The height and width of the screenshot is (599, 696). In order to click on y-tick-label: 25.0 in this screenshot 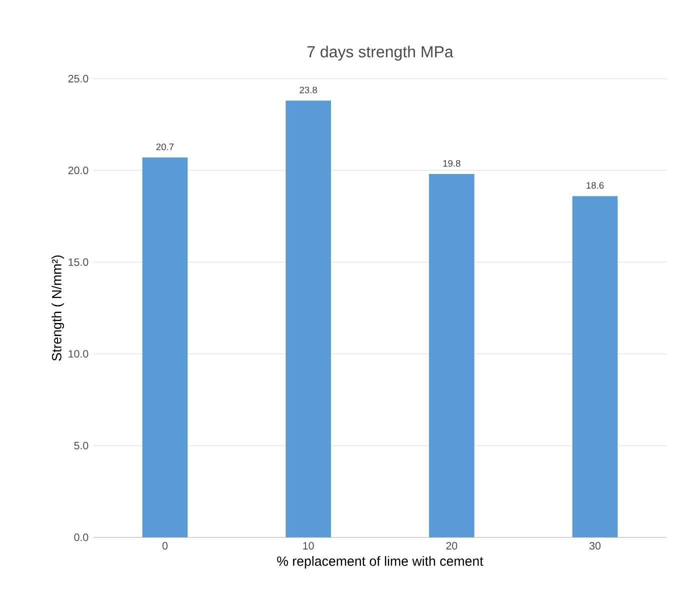, I will do `click(78, 79)`.